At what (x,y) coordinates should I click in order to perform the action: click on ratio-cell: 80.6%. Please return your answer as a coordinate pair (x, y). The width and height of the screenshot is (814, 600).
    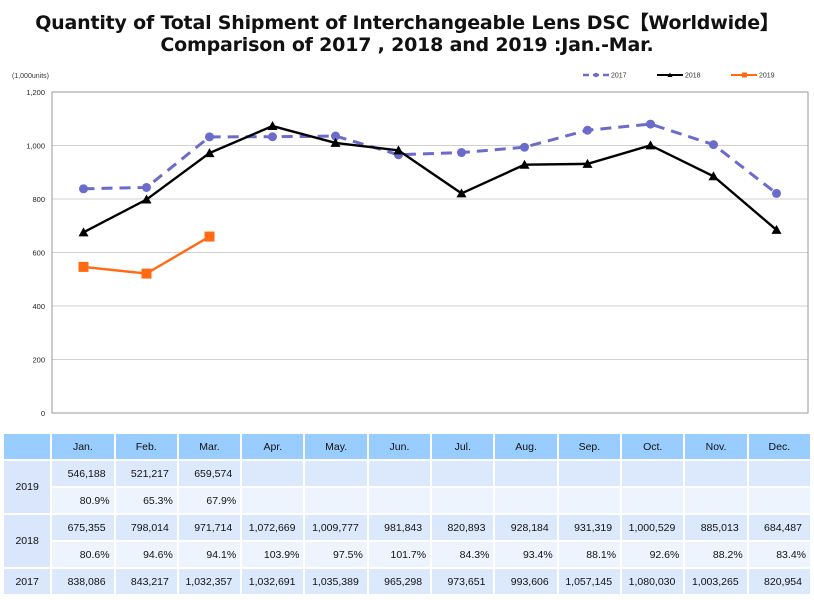
    Looking at the image, I should click on (83, 554).